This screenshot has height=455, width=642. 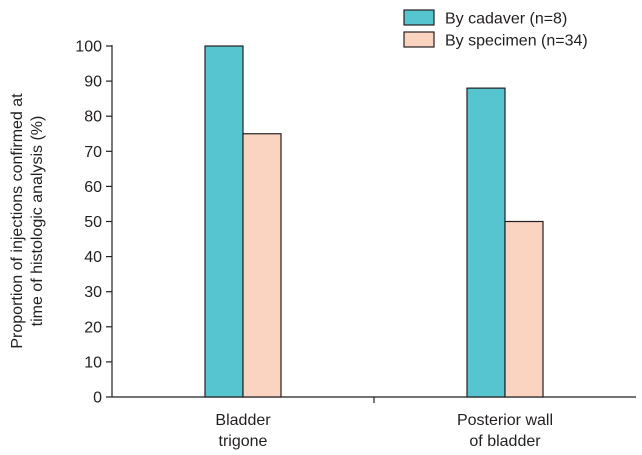 What do you see at coordinates (93, 292) in the screenshot?
I see `y-tick-label: 30` at bounding box center [93, 292].